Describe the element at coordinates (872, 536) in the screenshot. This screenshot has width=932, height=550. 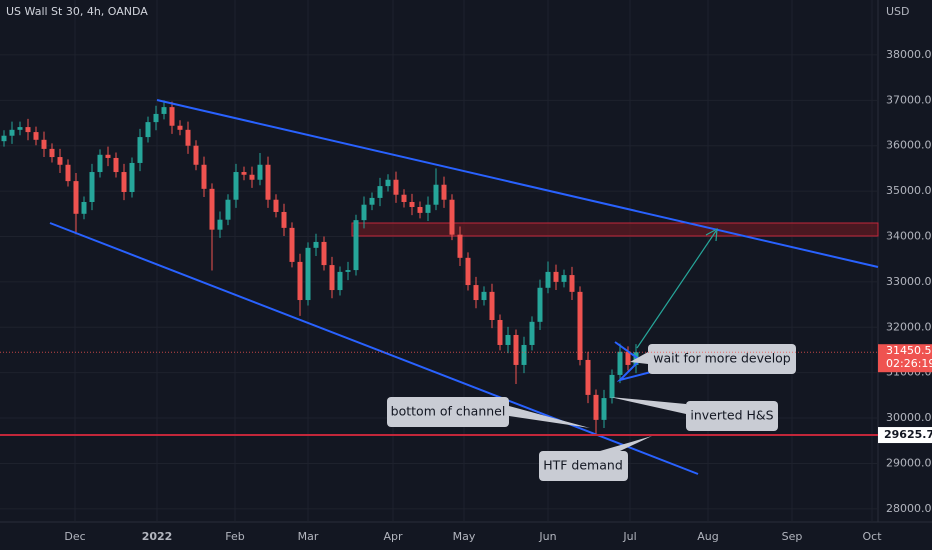
I see `x-tick-label: Oct` at that location.